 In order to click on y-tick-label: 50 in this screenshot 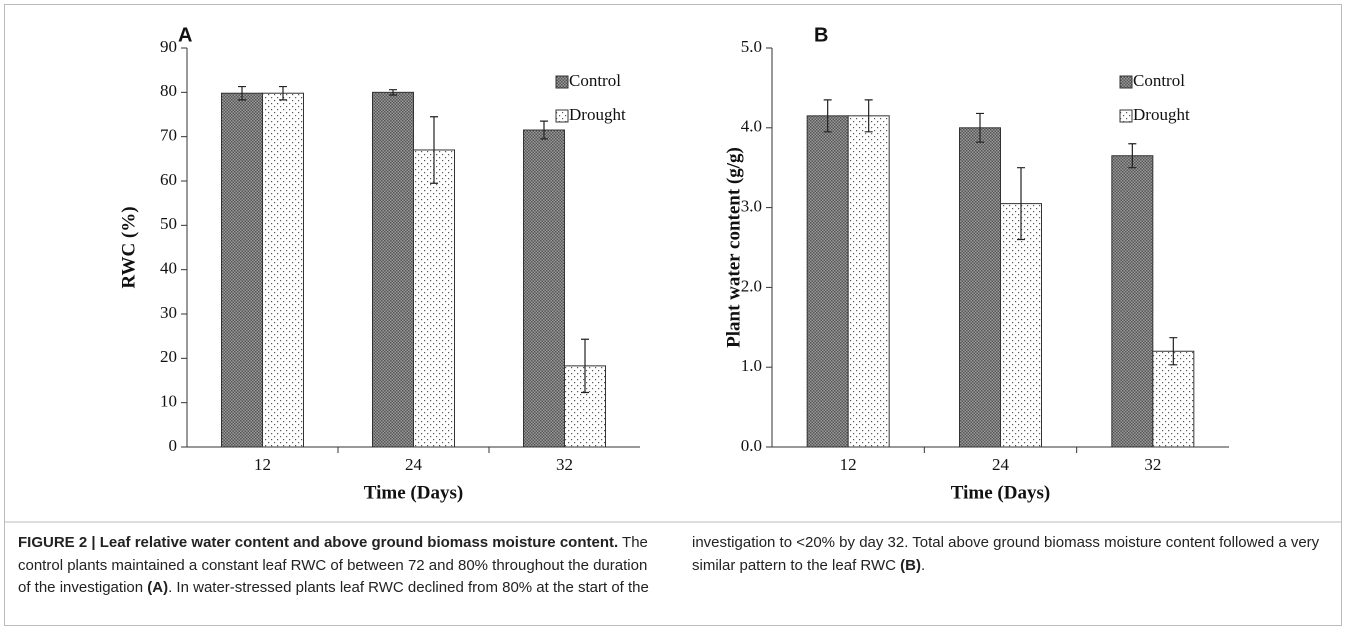, I will do `click(168, 223)`.